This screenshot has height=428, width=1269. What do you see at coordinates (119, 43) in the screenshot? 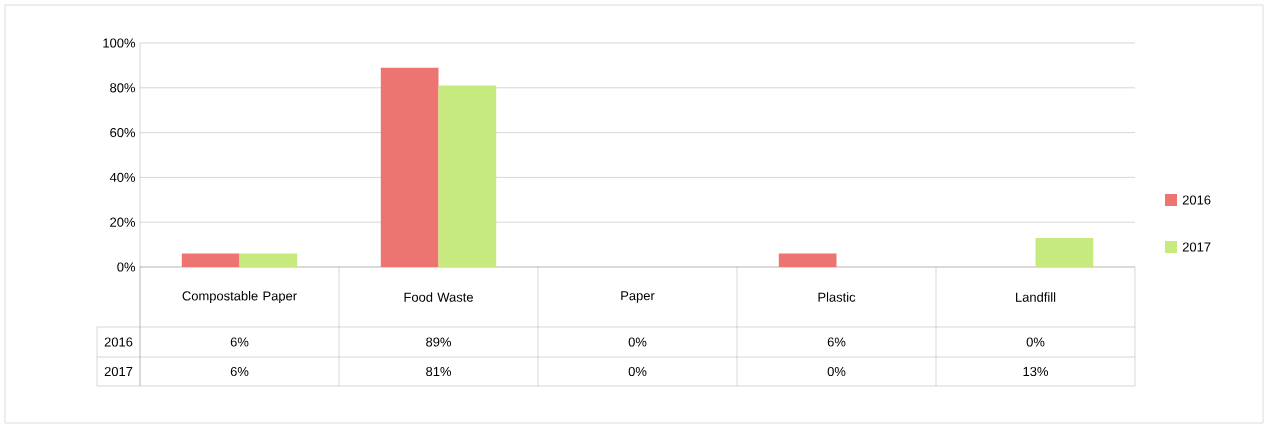
I see `y-tick-label: 100%` at bounding box center [119, 43].